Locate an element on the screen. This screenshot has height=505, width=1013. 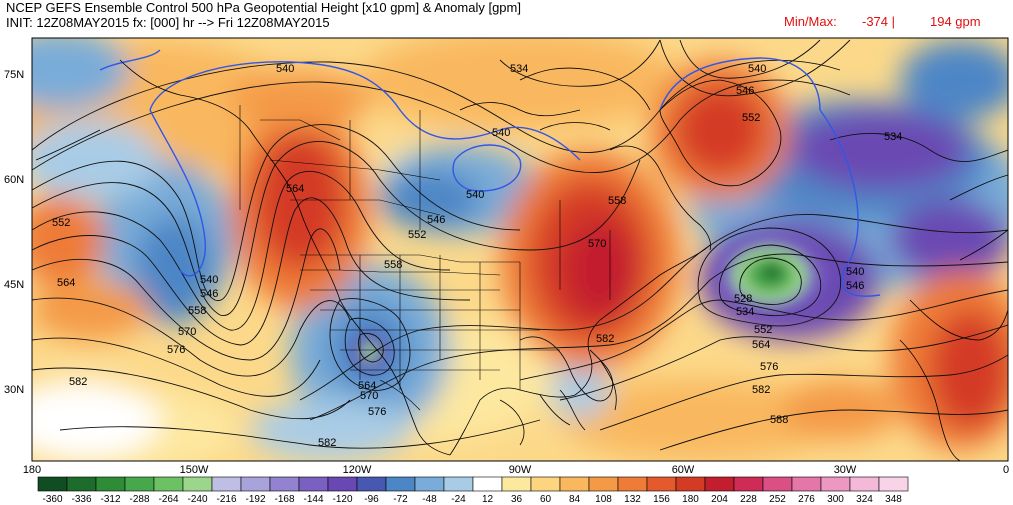
contour-label: 558 is located at coordinates (617, 201).